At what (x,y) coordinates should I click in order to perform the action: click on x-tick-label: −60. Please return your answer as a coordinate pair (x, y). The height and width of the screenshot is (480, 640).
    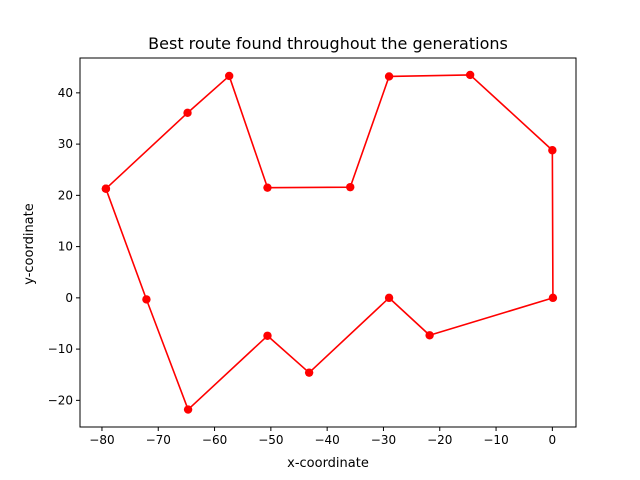
    Looking at the image, I should click on (214, 440).